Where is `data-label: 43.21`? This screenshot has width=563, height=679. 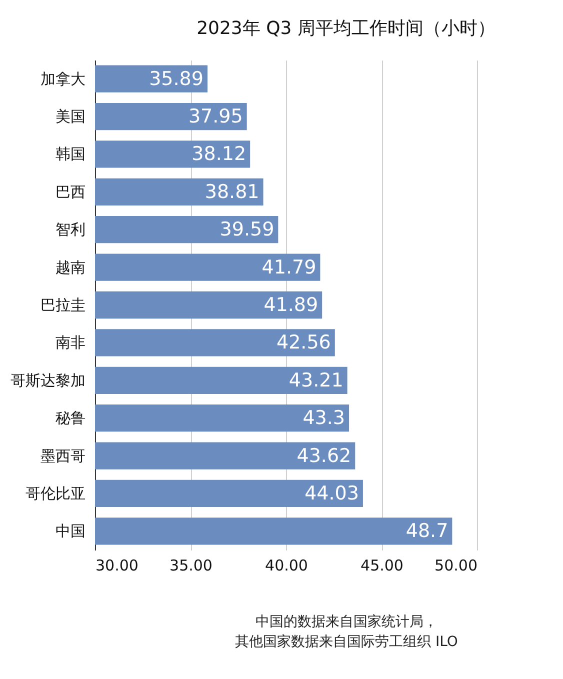 data-label: 43.21 is located at coordinates (316, 380).